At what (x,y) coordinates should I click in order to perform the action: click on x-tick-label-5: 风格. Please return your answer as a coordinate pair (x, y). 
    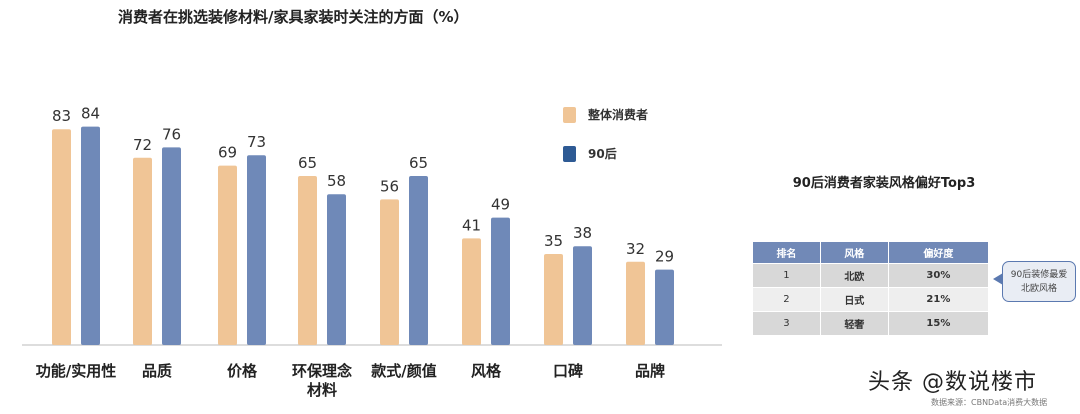
    Looking at the image, I should click on (486, 371).